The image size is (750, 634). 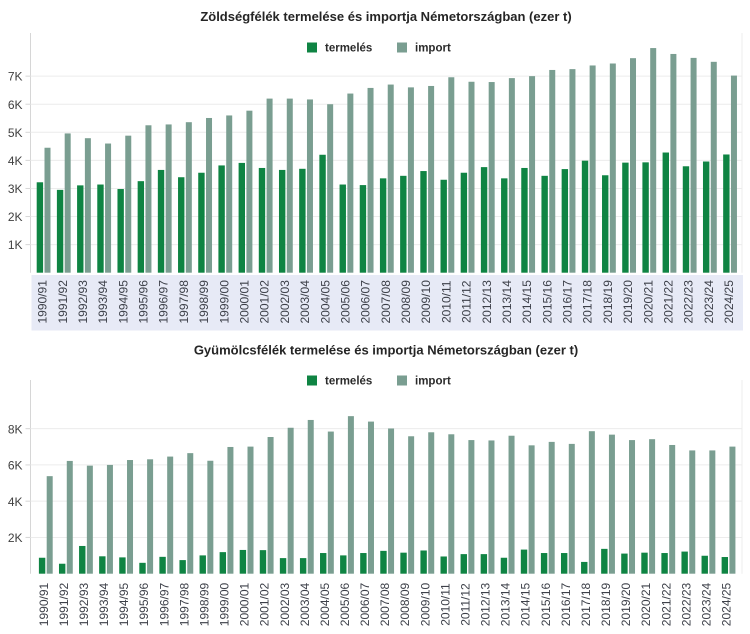 What do you see at coordinates (15, 77) in the screenshot?
I see `svg-text: 7K` at bounding box center [15, 77].